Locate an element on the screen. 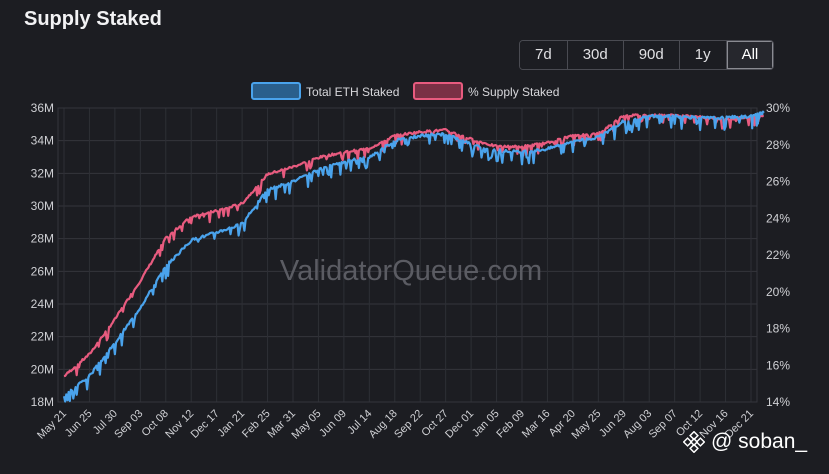 The height and width of the screenshot is (474, 829). y-right-tick-label: 24% is located at coordinates (778, 218).